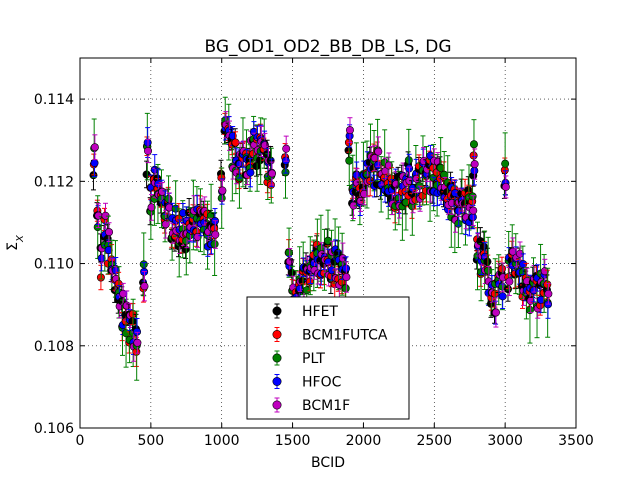  I want to click on legend-label: PLT, so click(313, 359).